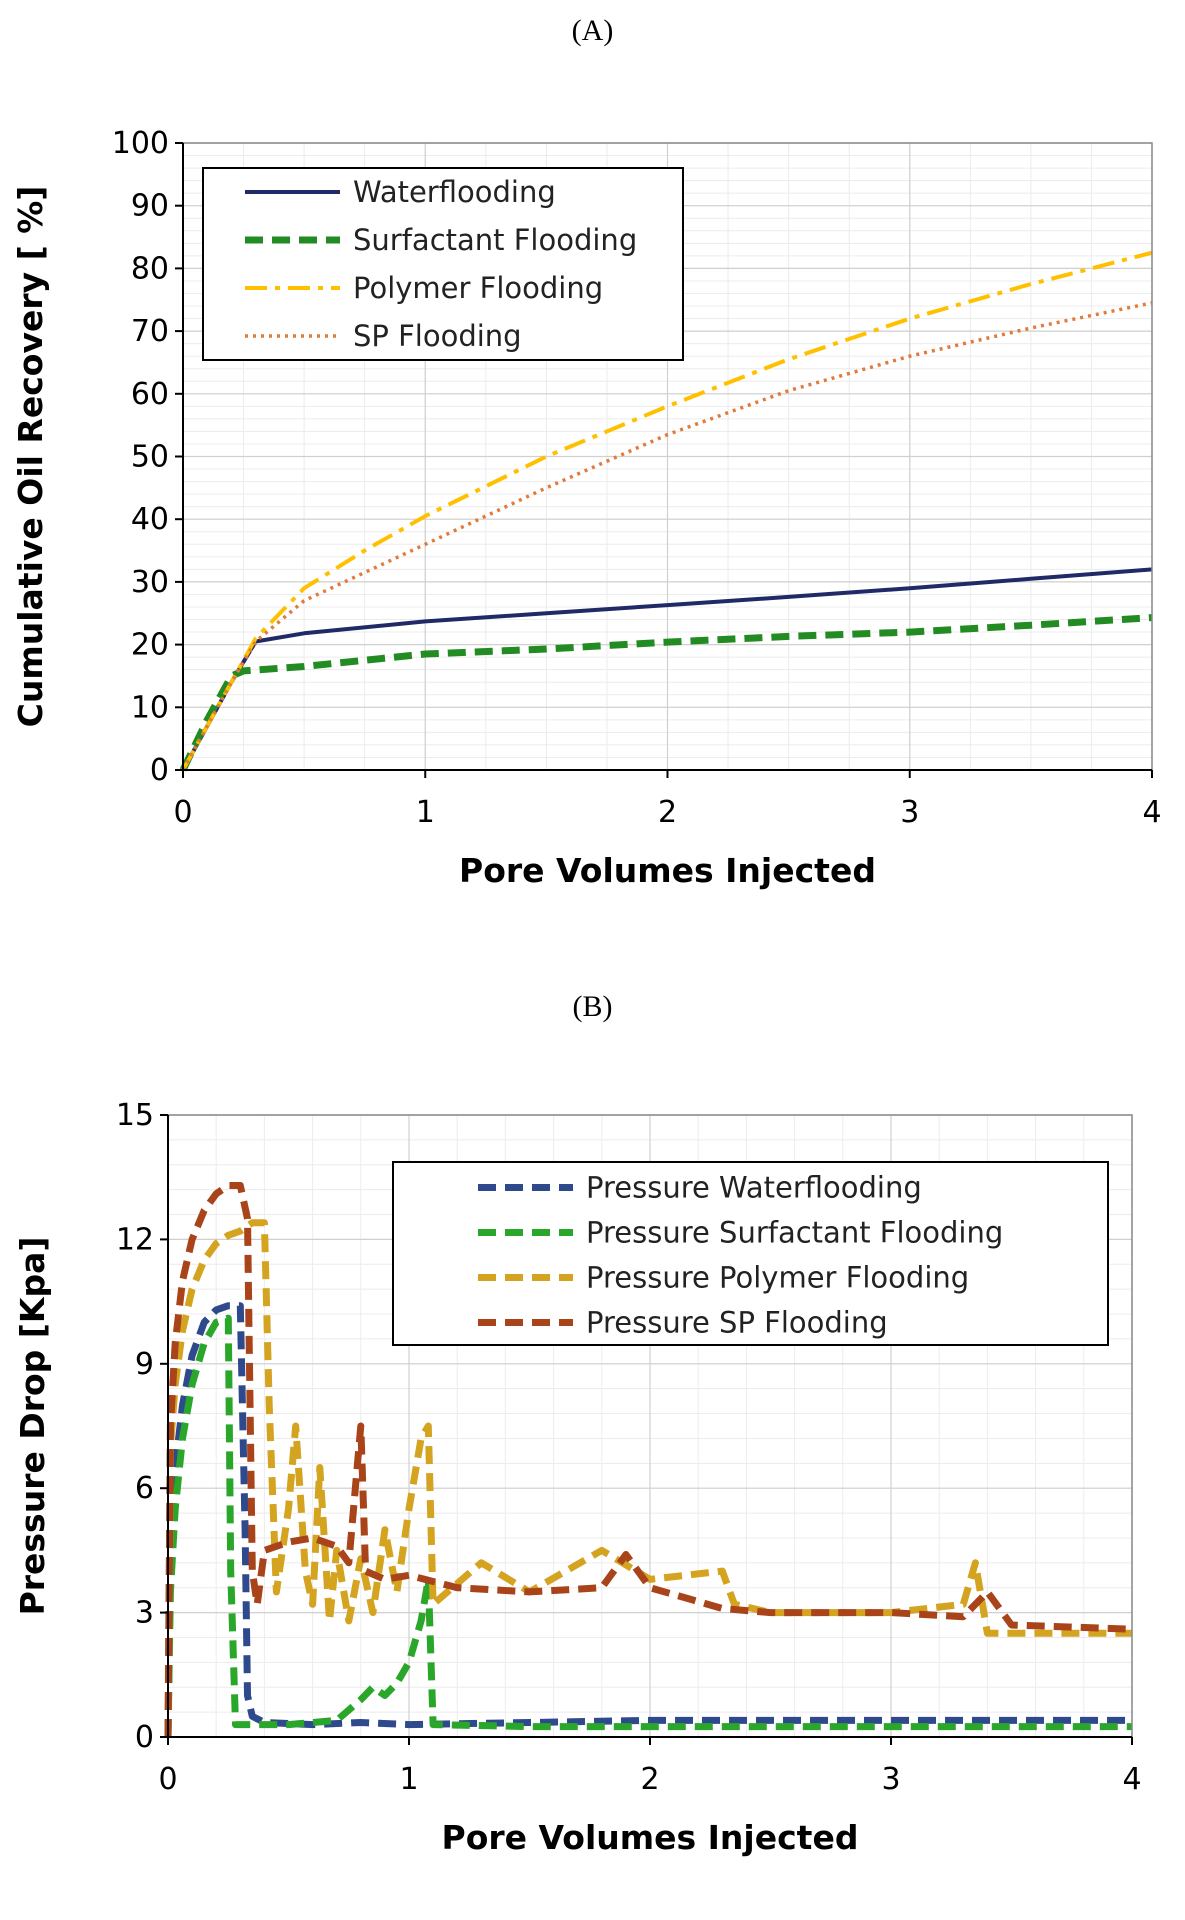 The width and height of the screenshot is (1185, 1920). What do you see at coordinates (32, 1426) in the screenshot?
I see `y-axis-title: Pressure Drop [Kpa]` at bounding box center [32, 1426].